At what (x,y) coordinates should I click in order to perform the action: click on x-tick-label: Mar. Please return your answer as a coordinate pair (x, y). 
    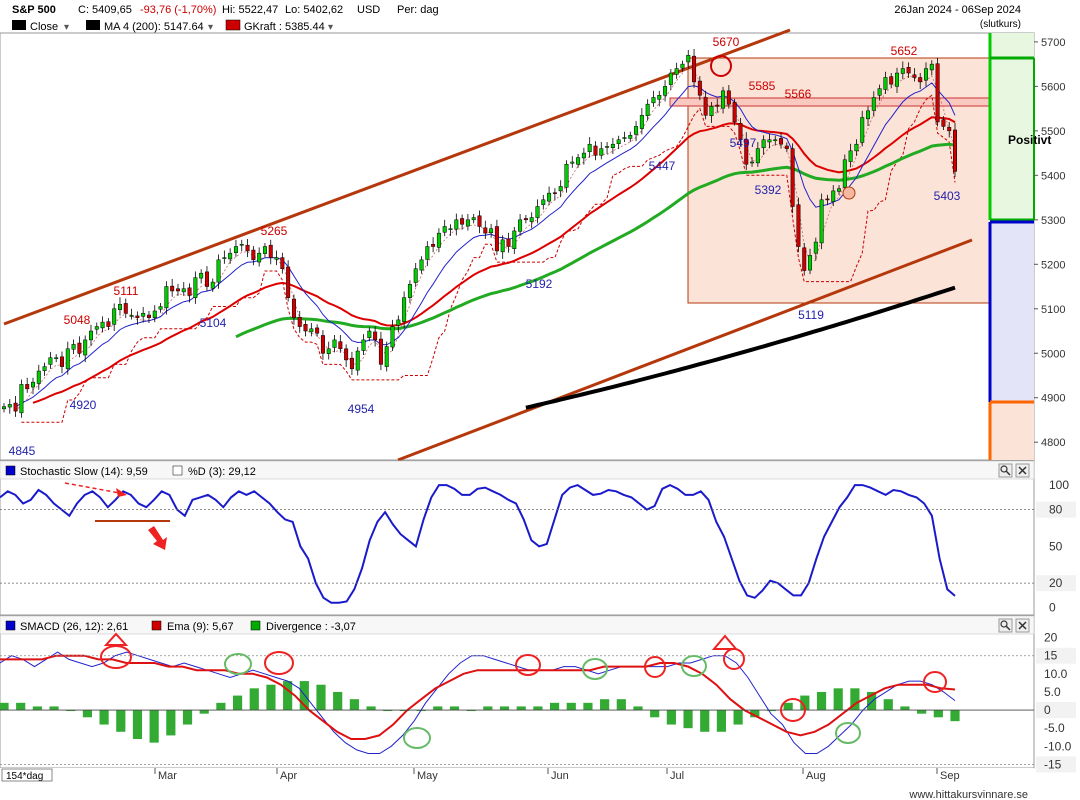
    Looking at the image, I should click on (167, 776).